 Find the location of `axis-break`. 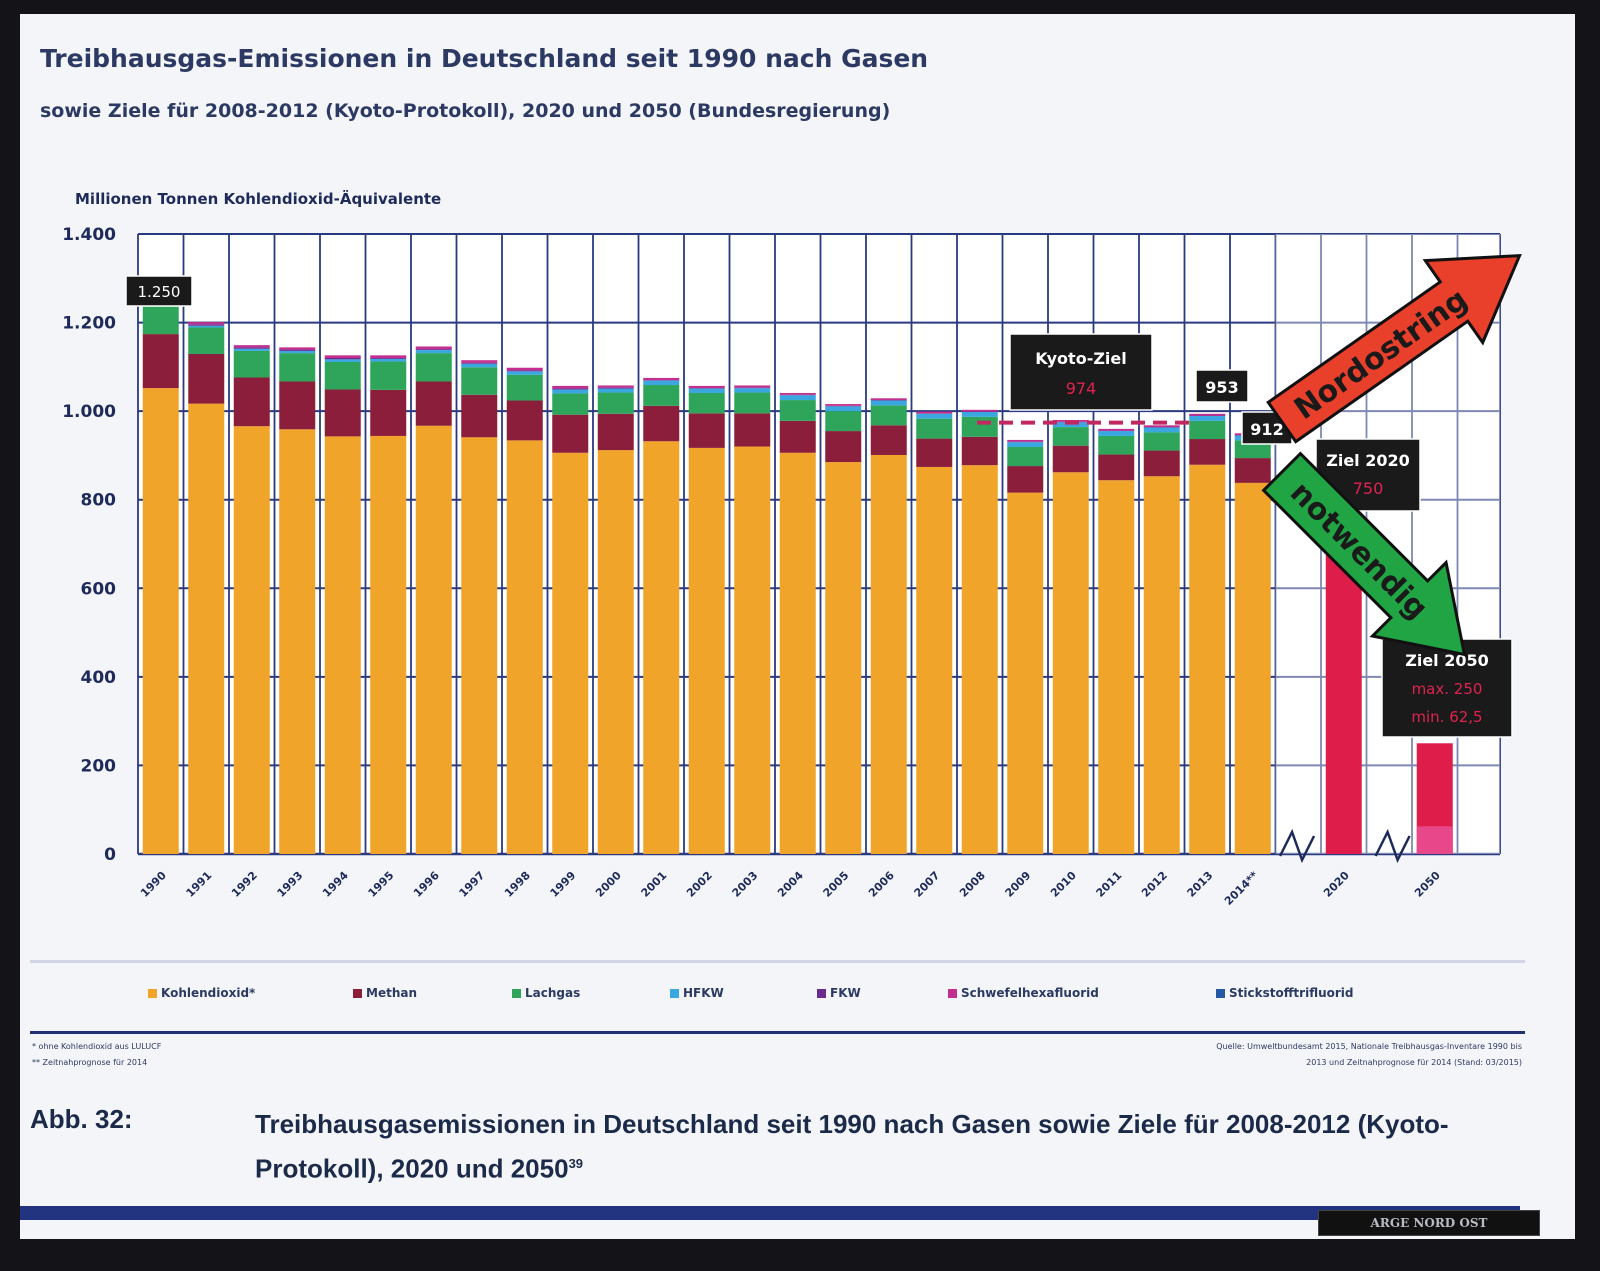

axis-break is located at coordinates (1297, 846).